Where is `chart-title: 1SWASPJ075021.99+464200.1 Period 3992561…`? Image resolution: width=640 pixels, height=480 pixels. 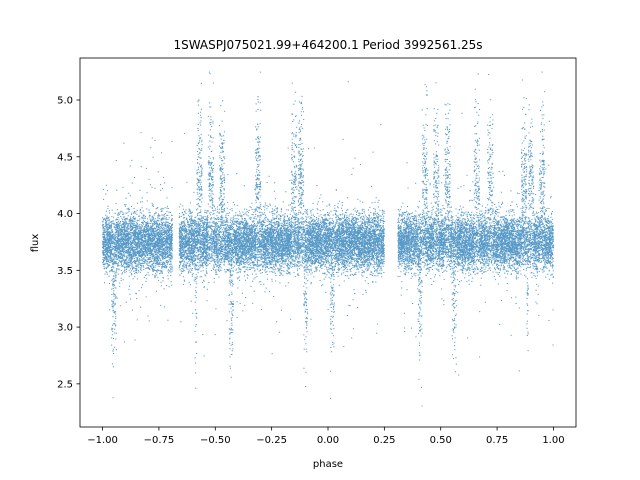 chart-title: 1SWASPJ075021.99+464200.1 Period 3992561… is located at coordinates (327, 45).